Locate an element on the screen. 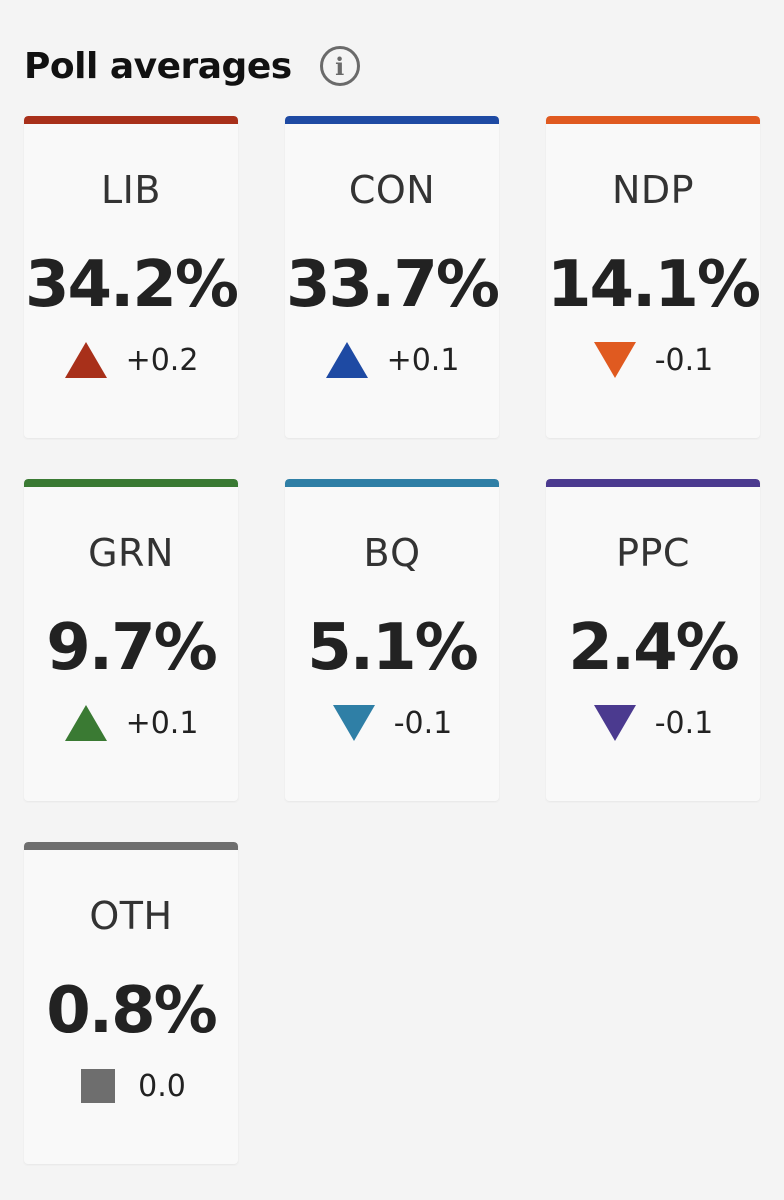 Image resolution: width=784 pixels, height=1200 pixels. party-percent: 9.7% is located at coordinates (132, 648).